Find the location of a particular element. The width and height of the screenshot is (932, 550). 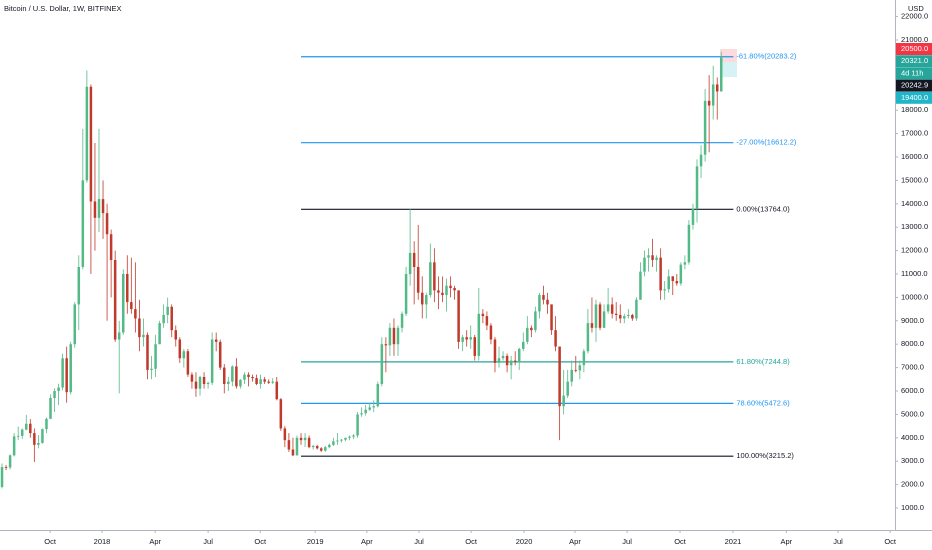

y-tick-label: 9000.0 is located at coordinates (912, 320).